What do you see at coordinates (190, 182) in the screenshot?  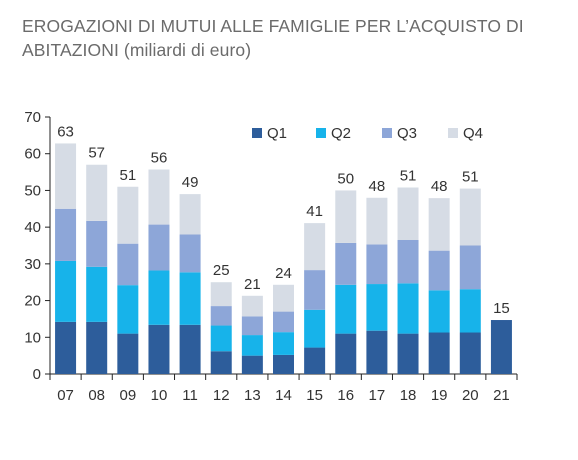 I see `bar-total-label: 49` at bounding box center [190, 182].